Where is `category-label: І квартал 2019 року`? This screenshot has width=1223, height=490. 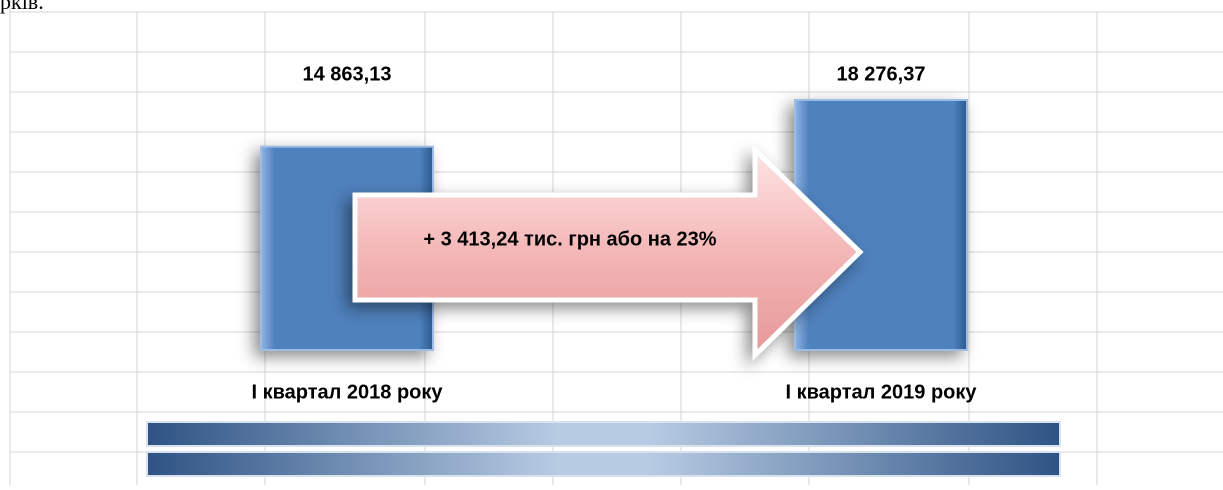
category-label: І квартал 2019 року is located at coordinates (881, 392).